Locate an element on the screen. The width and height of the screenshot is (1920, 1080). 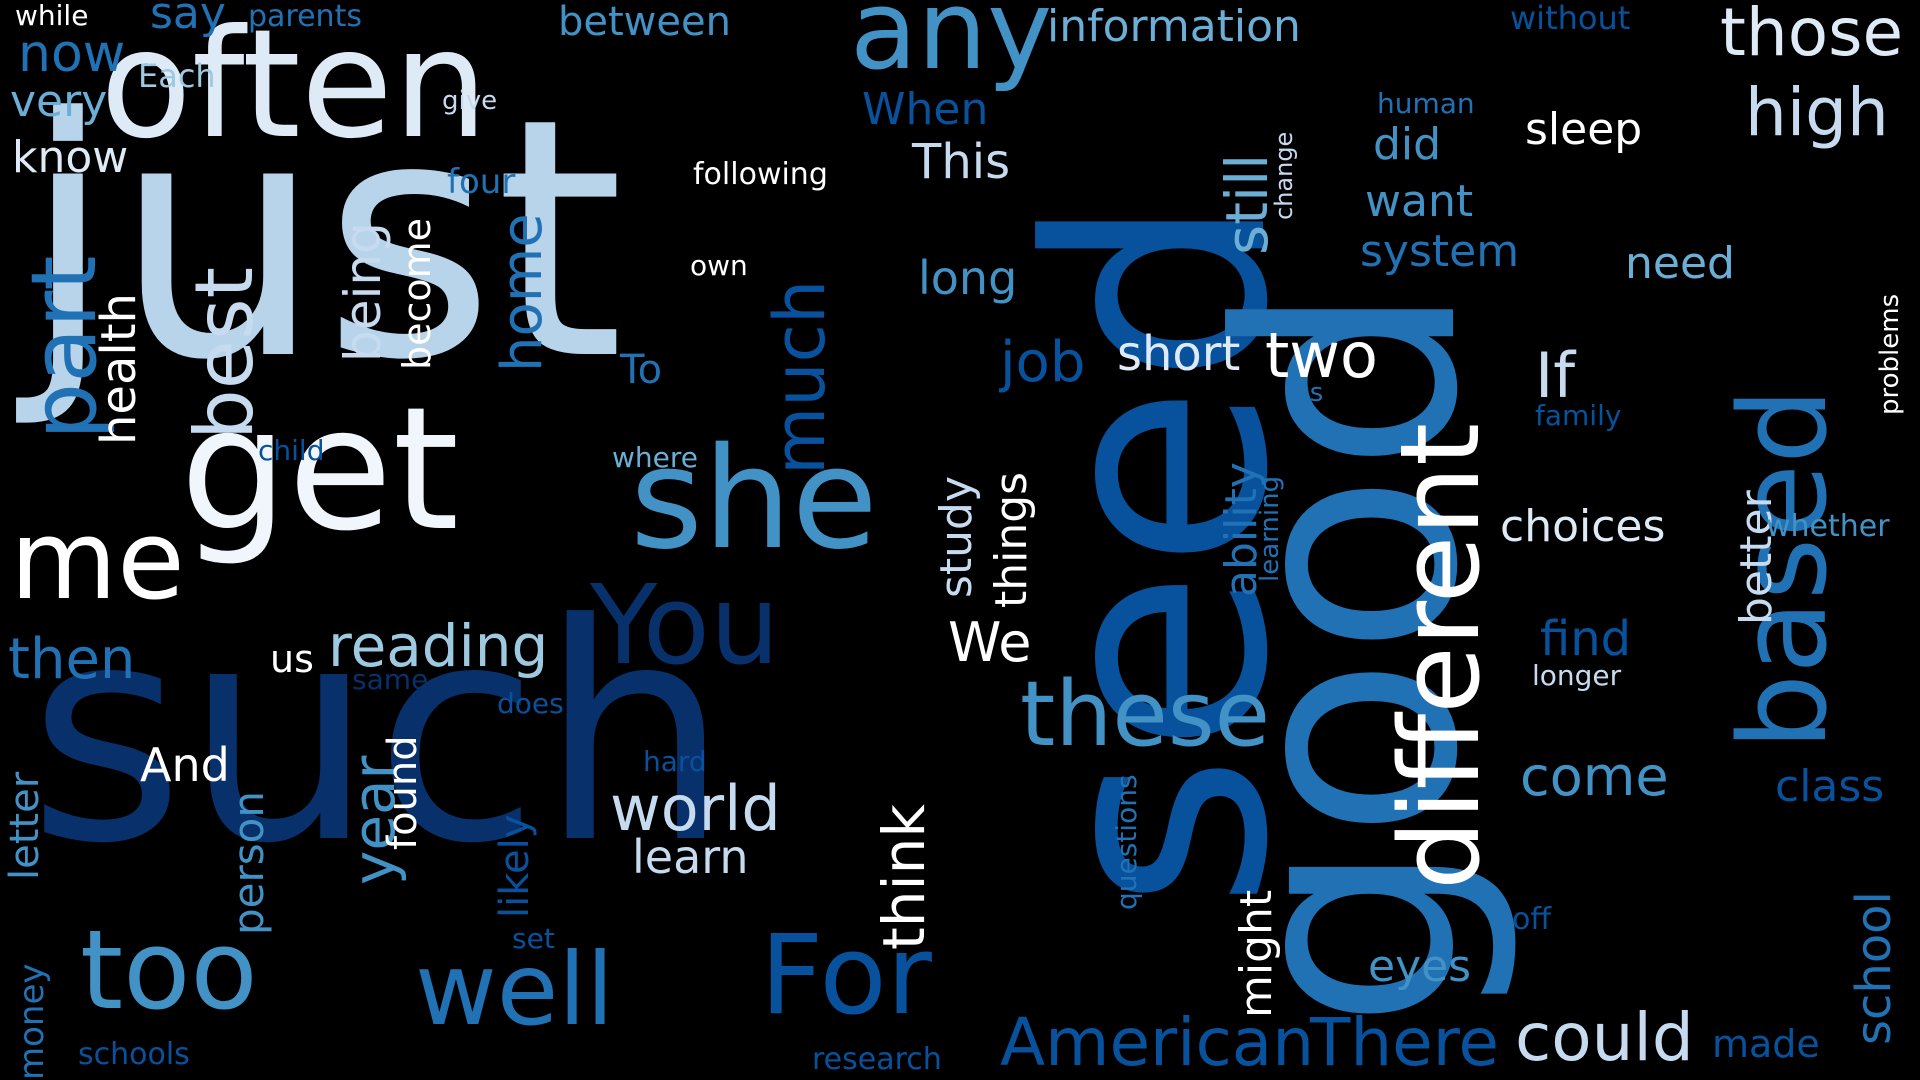
cloud-word: school is located at coordinates (1874, 968).